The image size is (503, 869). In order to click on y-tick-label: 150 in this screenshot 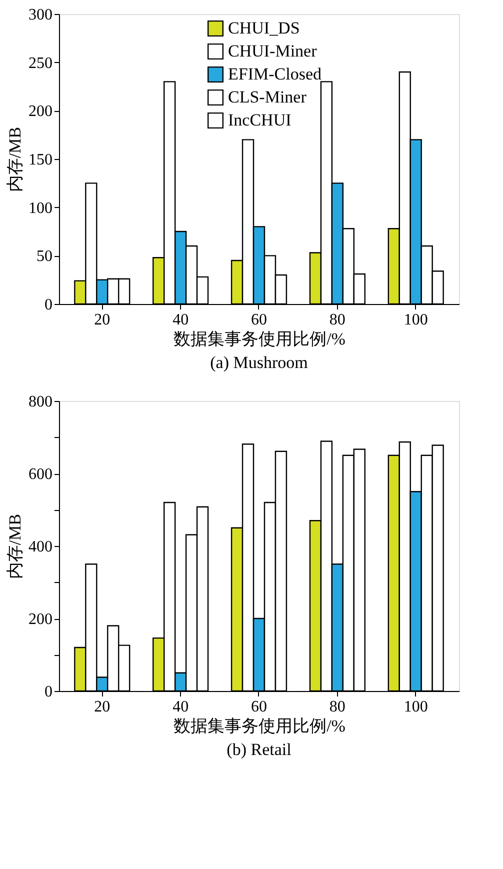, I will do `click(40, 160)`.